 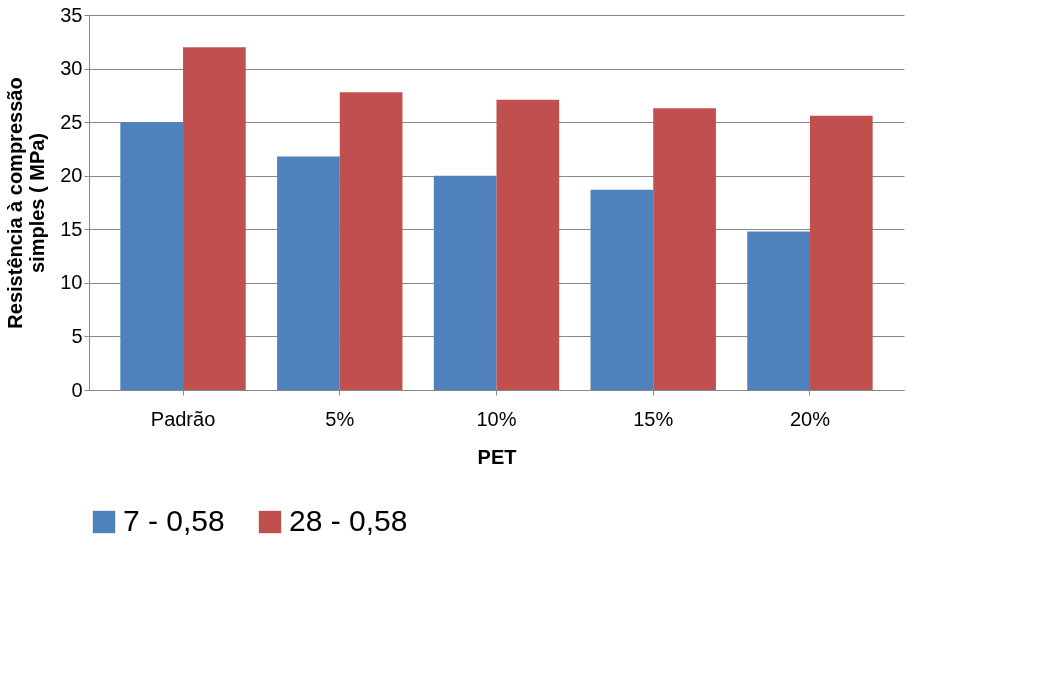 What do you see at coordinates (497, 456) in the screenshot?
I see `x-axis-title: PET` at bounding box center [497, 456].